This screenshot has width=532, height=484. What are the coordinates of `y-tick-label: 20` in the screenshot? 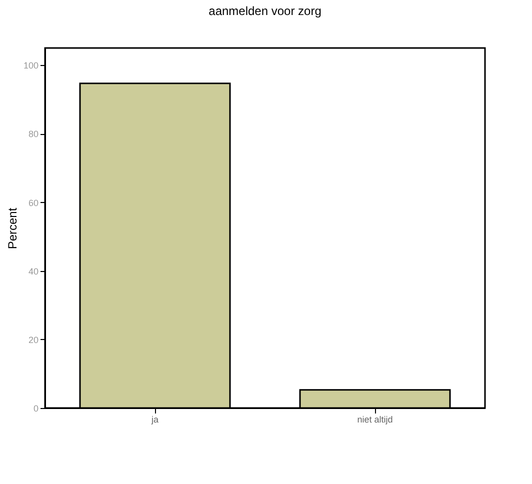 It's located at (33, 339).